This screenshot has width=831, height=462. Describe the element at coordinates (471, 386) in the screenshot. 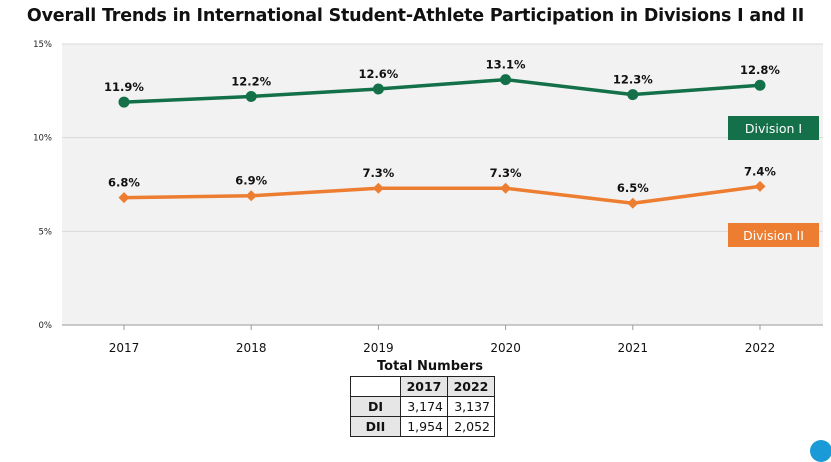

I see `table-header-2022: 2022` at that location.